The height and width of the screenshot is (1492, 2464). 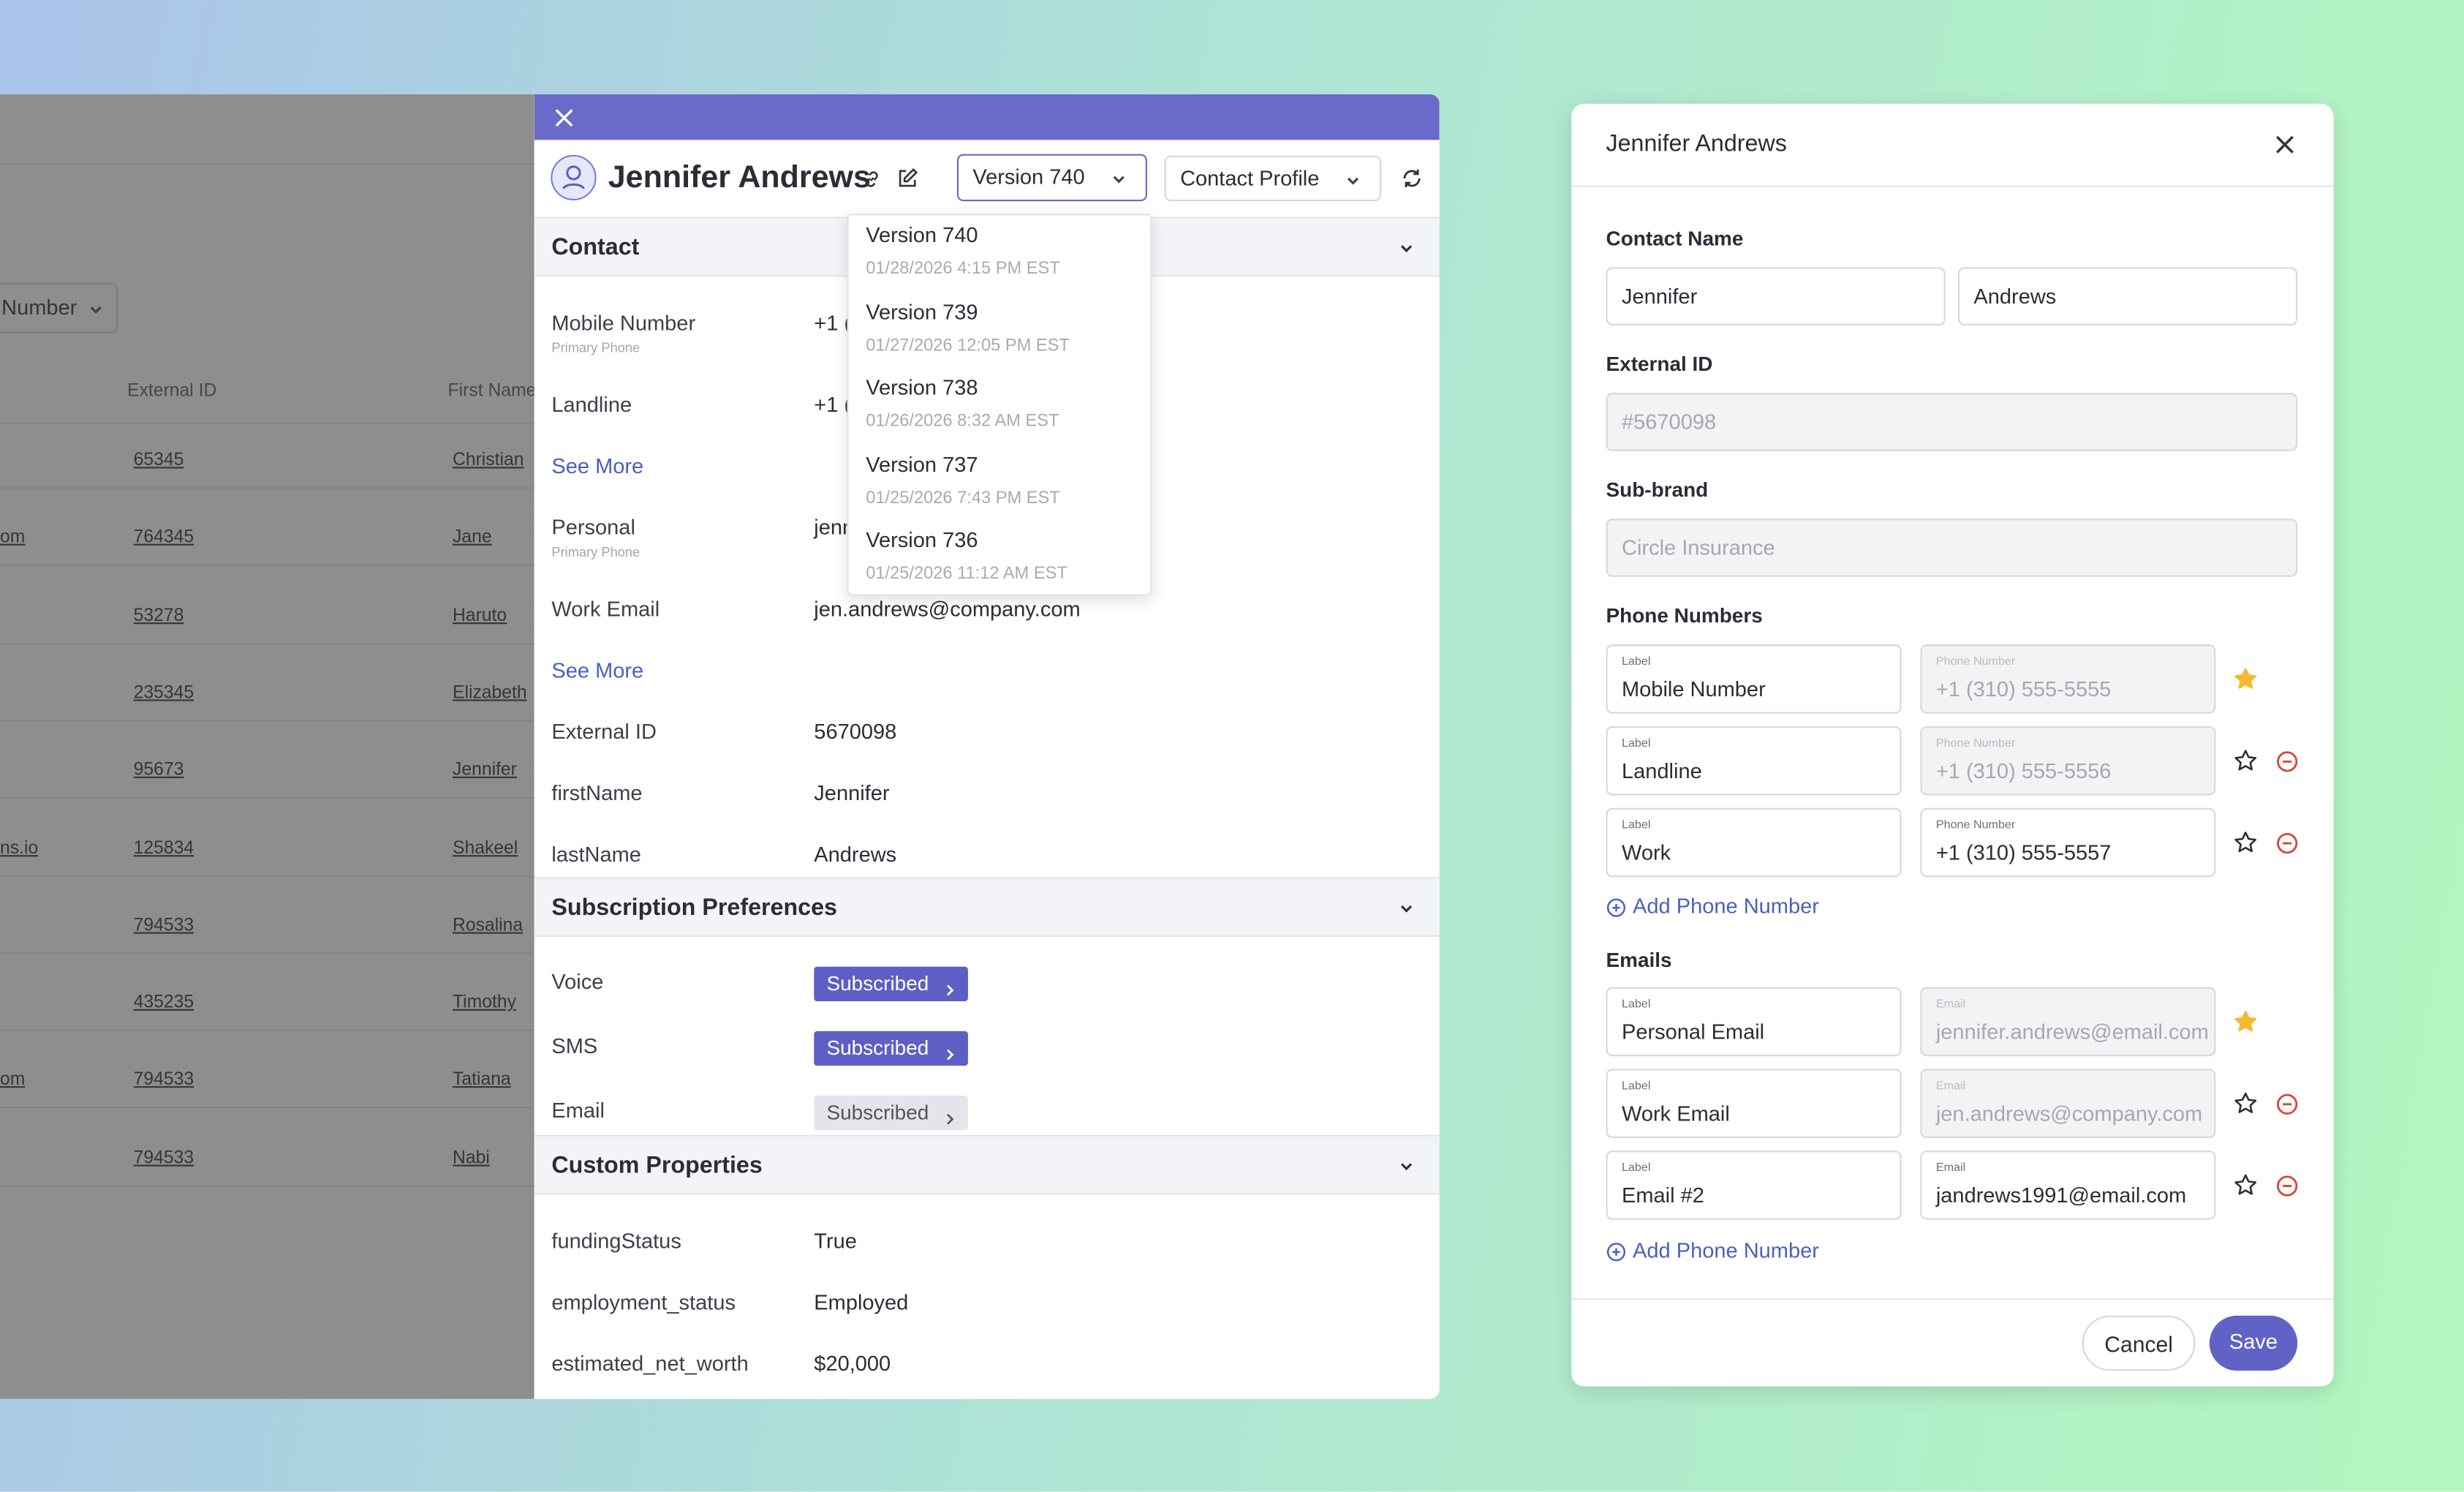 I want to click on cancel-text: Cancel, so click(x=2138, y=1344).